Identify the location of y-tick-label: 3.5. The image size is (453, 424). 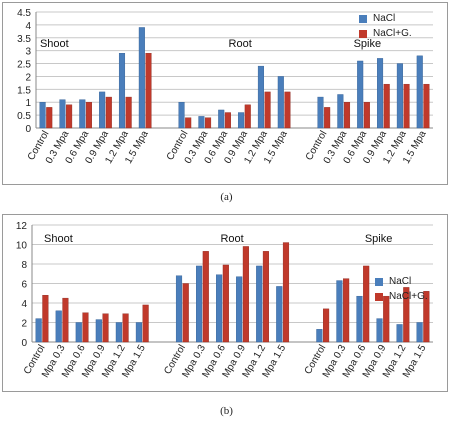
(24, 39).